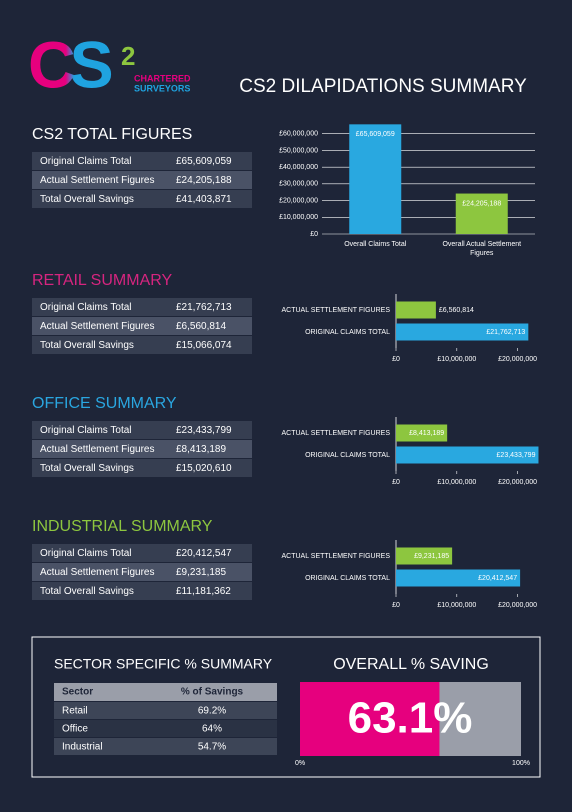 This screenshot has width=572, height=812. Describe the element at coordinates (481, 203) in the screenshot. I see `value-label: £24,205,188` at that location.